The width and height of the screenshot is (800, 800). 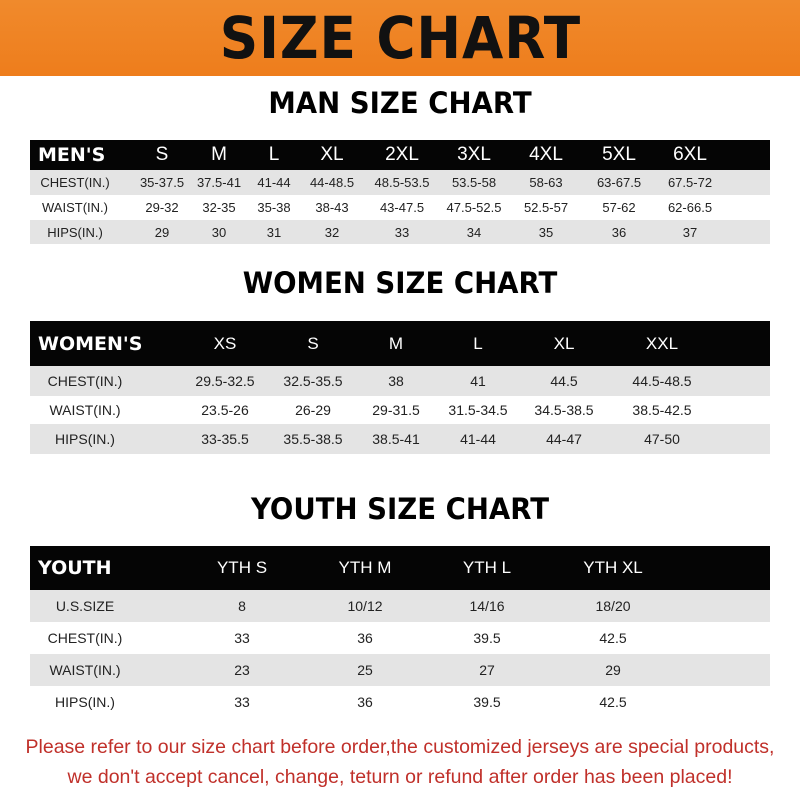 I want to click on measurement-cell: 53.5-58, so click(x=474, y=182).